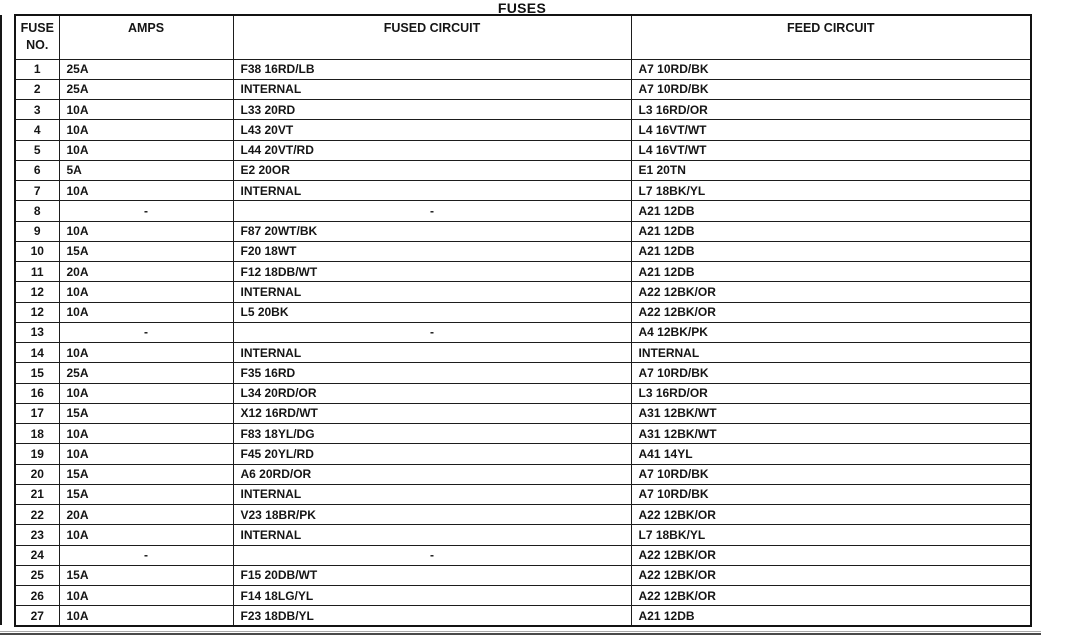  I want to click on cell-no: 5, so click(37, 150).